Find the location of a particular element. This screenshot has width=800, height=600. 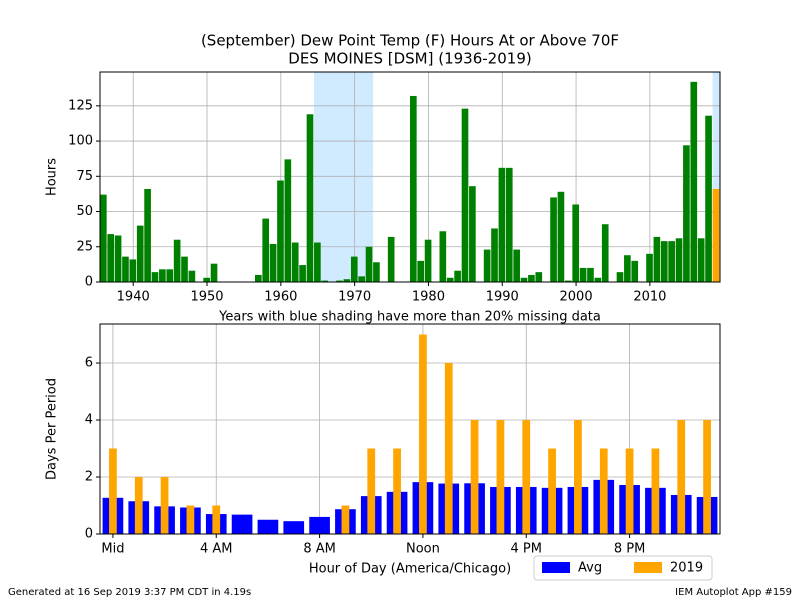

x-tick-label: Mid is located at coordinates (112, 549).